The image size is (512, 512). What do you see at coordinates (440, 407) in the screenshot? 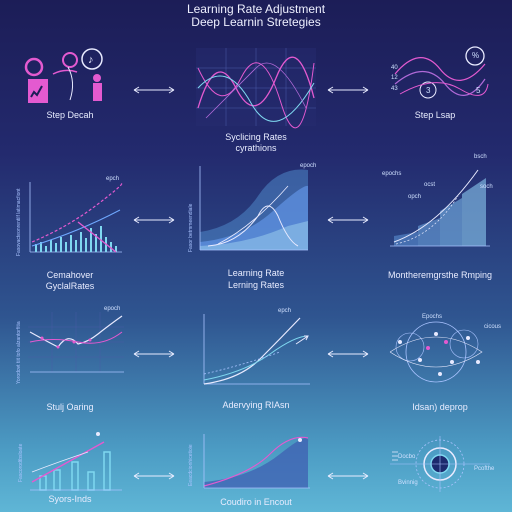
I see `caption-idsan: Idsan) deprop` at bounding box center [440, 407].